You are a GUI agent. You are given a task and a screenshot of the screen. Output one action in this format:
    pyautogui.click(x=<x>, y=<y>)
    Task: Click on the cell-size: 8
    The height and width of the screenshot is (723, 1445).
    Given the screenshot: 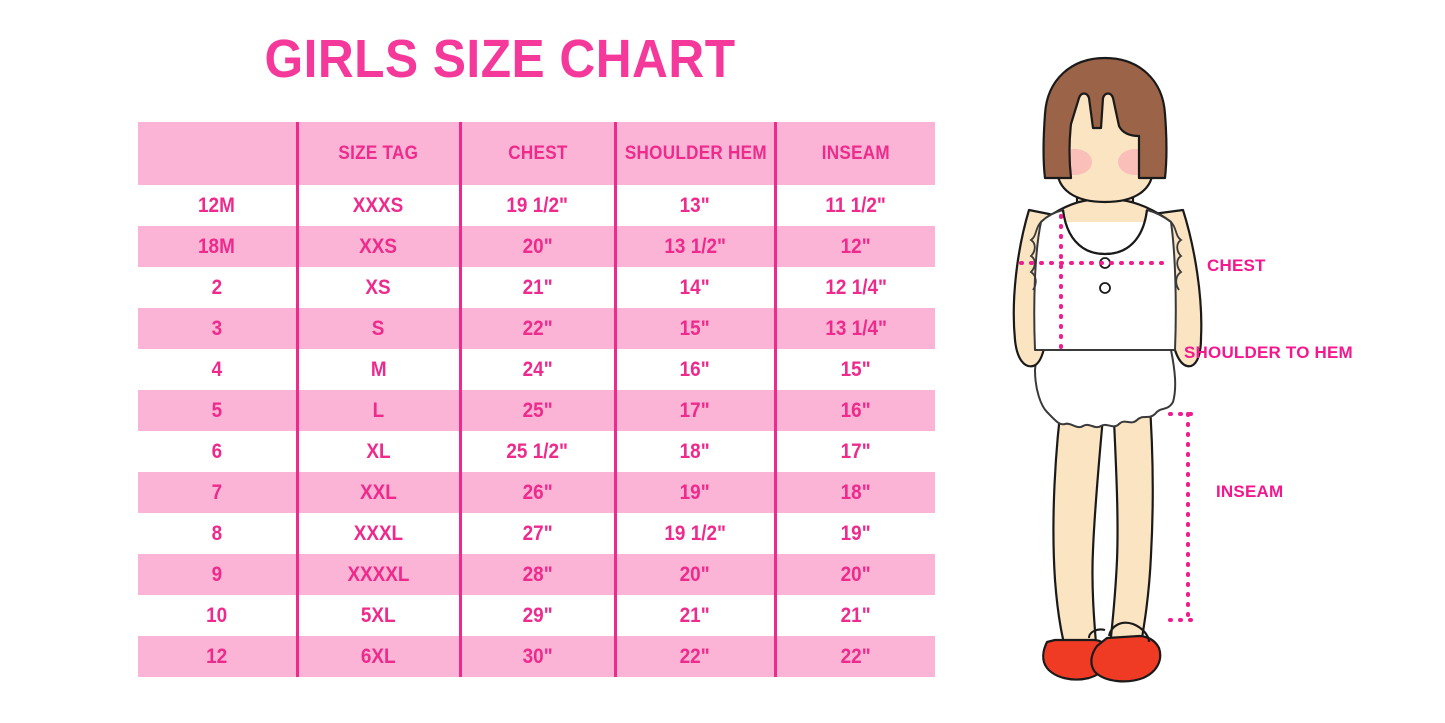 What is the action you would take?
    pyautogui.click(x=217, y=533)
    